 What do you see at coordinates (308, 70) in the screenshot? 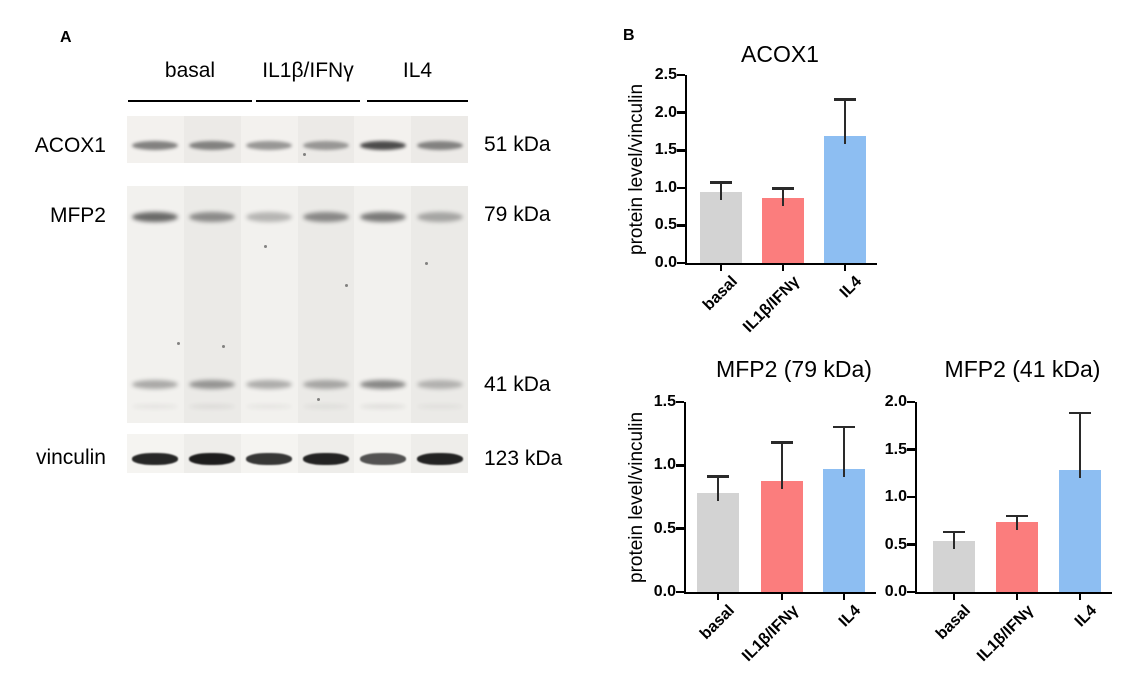
I see `lane-group-header-il1b-ifng-text: IL1β/IFNγ` at bounding box center [308, 70].